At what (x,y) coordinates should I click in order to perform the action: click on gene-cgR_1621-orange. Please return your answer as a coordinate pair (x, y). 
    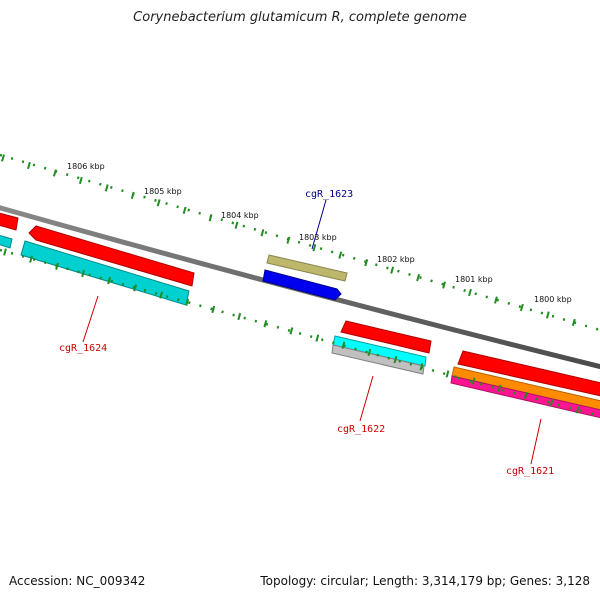
    Looking at the image, I should click on (525, 389).